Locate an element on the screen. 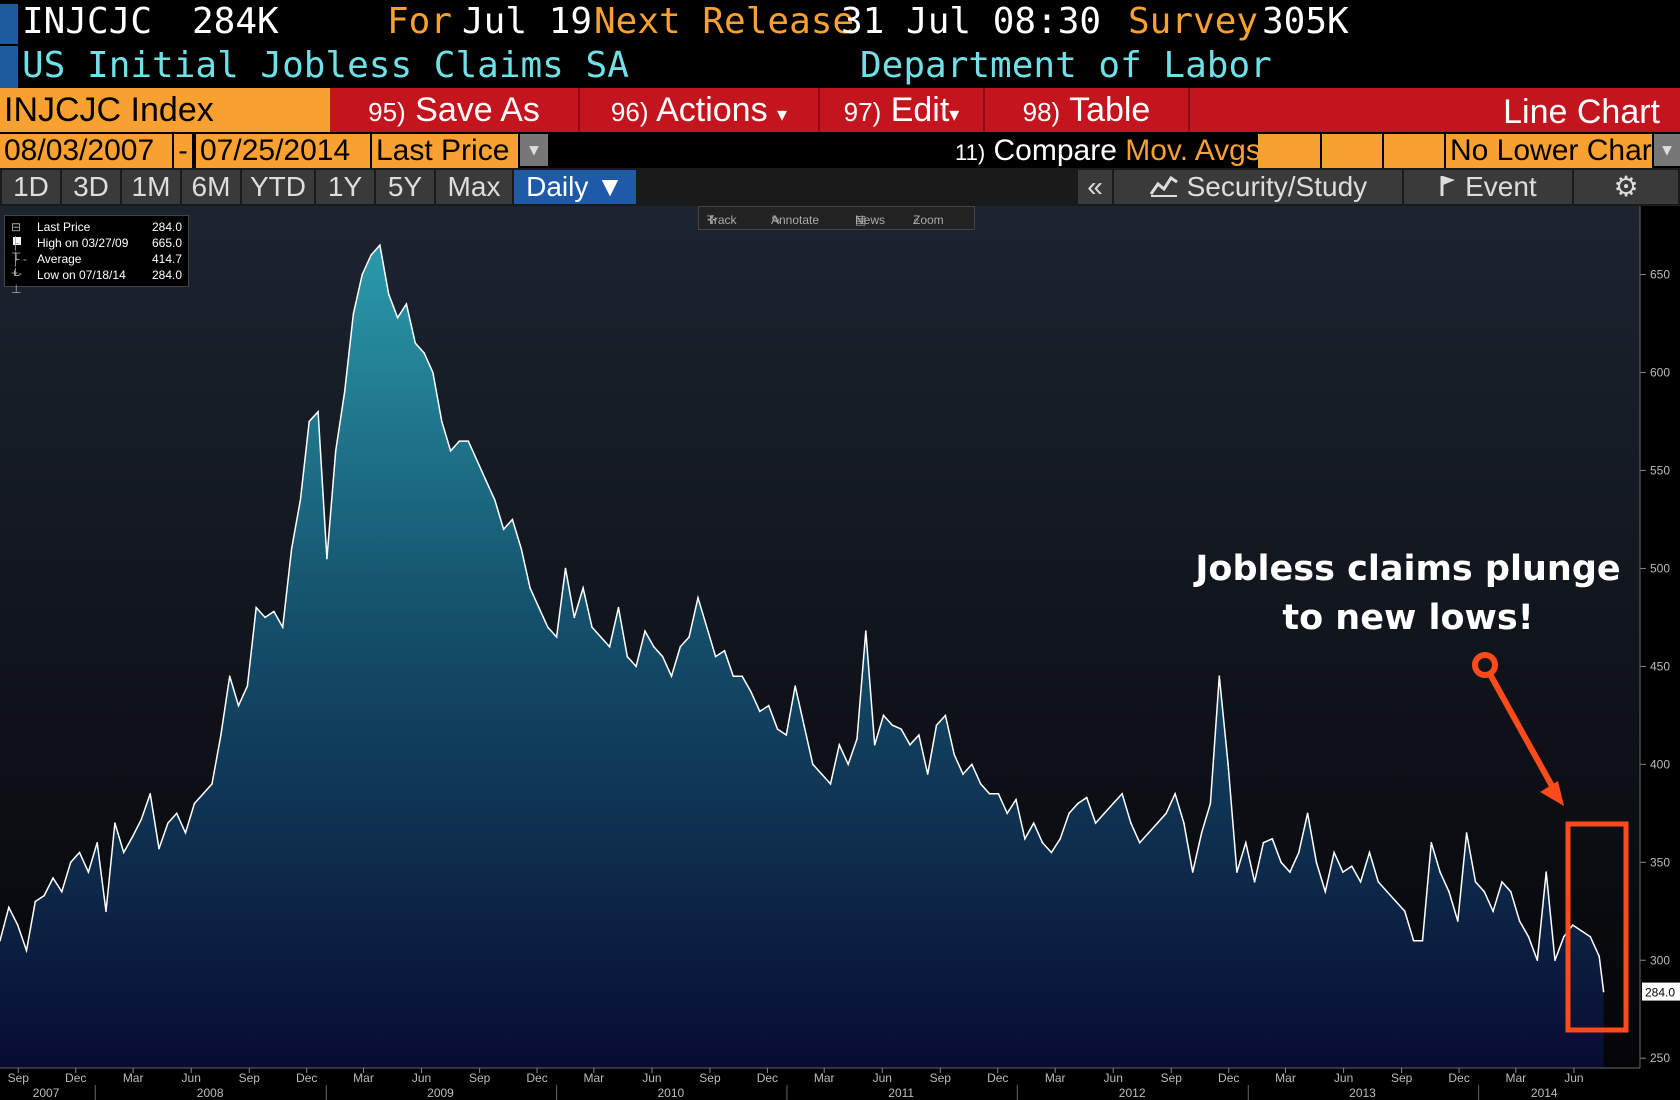 The width and height of the screenshot is (1680, 1100). x-month-label: Sep is located at coordinates (1402, 1078).